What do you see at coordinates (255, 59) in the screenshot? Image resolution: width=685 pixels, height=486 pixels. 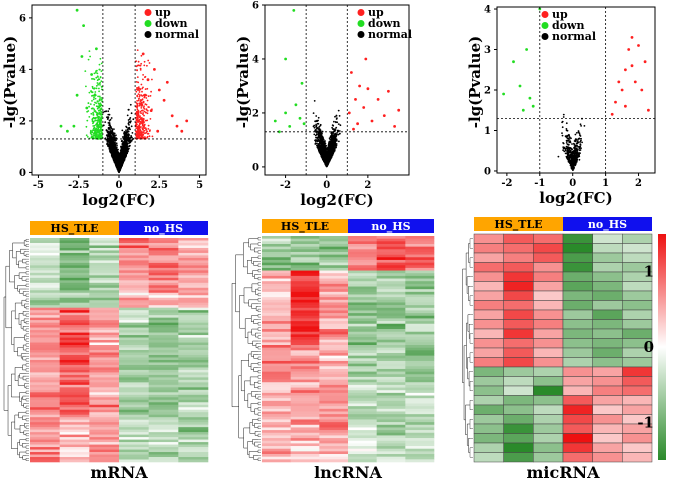 I see `y-tick-label: 4` at bounding box center [255, 59].